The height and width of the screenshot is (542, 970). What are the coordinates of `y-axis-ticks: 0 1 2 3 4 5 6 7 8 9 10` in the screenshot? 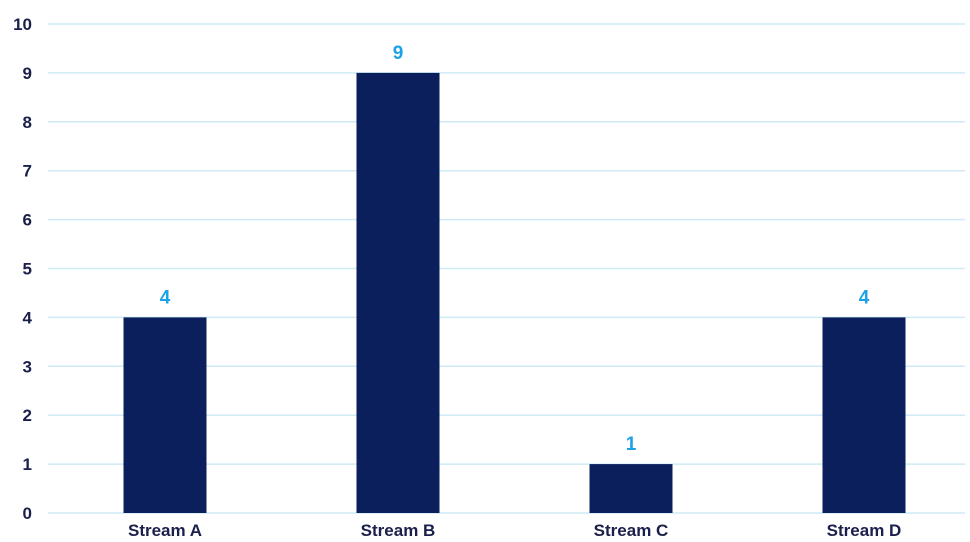 It's located at (22, 269).